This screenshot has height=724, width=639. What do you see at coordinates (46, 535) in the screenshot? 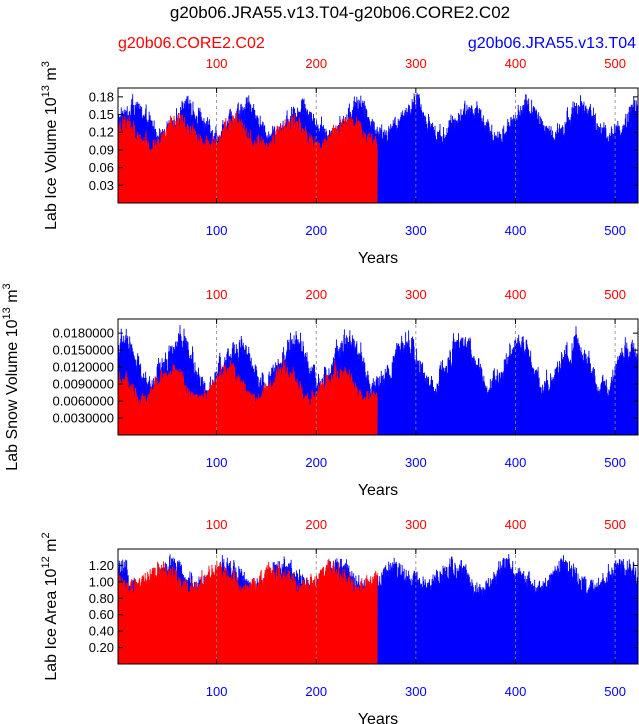
I see `y-axis-label-unit-exponent: 2` at bounding box center [46, 535].